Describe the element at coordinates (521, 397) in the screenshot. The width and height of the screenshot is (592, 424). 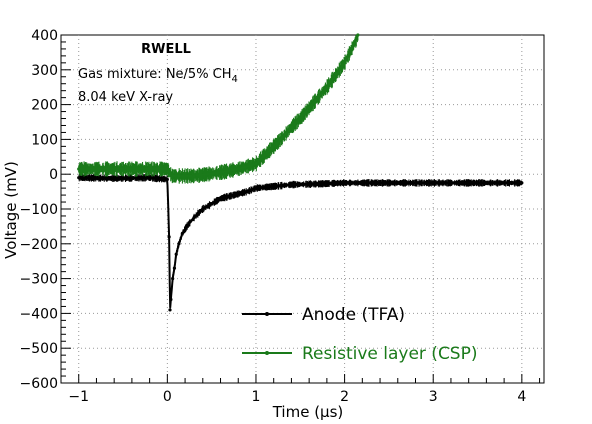
I see `x-tick-label: 4` at that location.